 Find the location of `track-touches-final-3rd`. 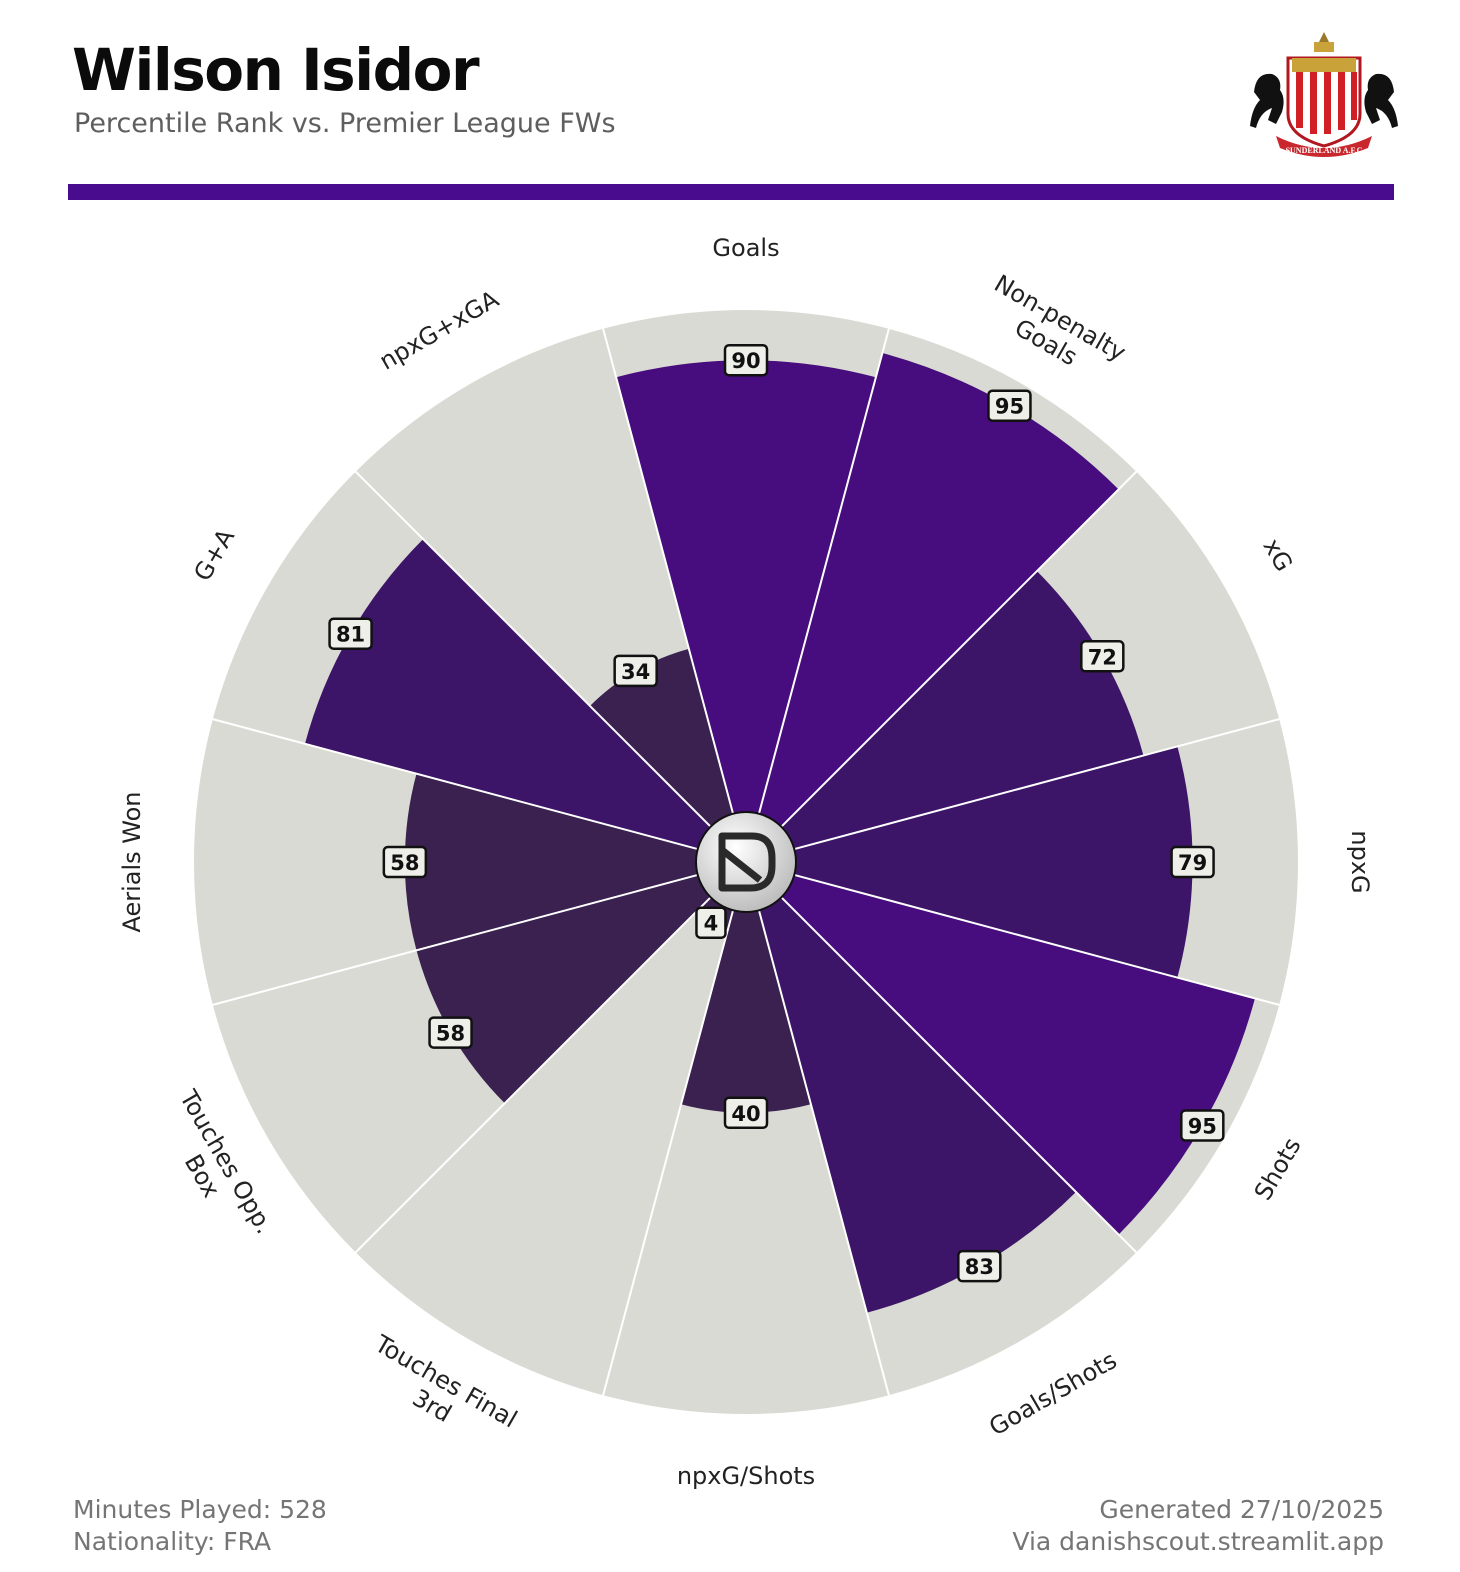

track-touches-final-3rd is located at coordinates (544, 1146).